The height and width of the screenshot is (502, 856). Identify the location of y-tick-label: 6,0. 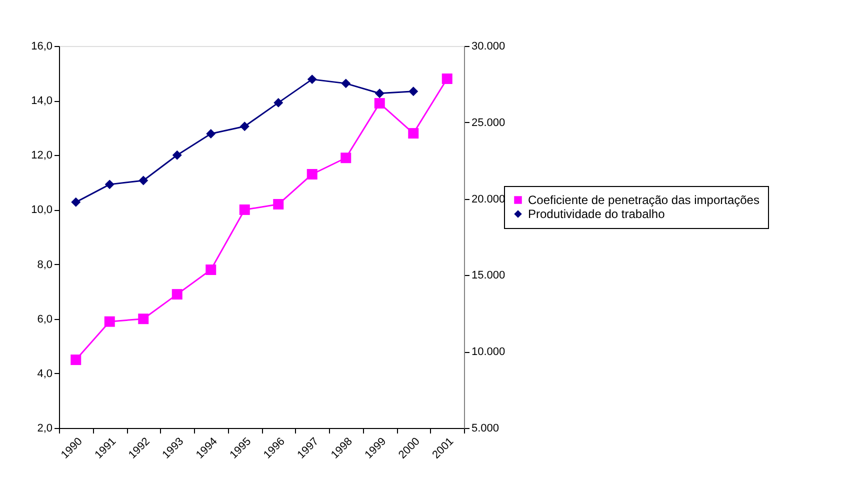
(44, 319).